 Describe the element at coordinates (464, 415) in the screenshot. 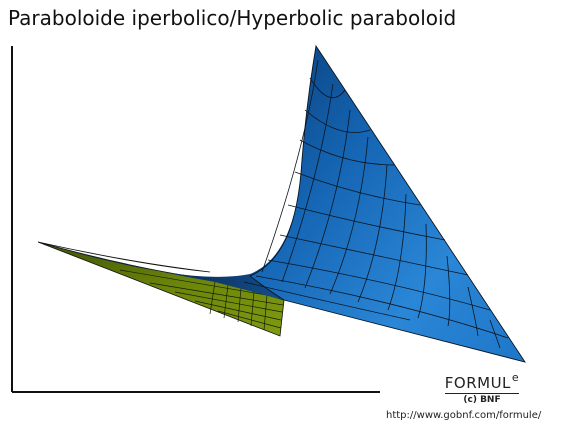

I see `source-url: http://www.gobnf.com/formule/` at that location.